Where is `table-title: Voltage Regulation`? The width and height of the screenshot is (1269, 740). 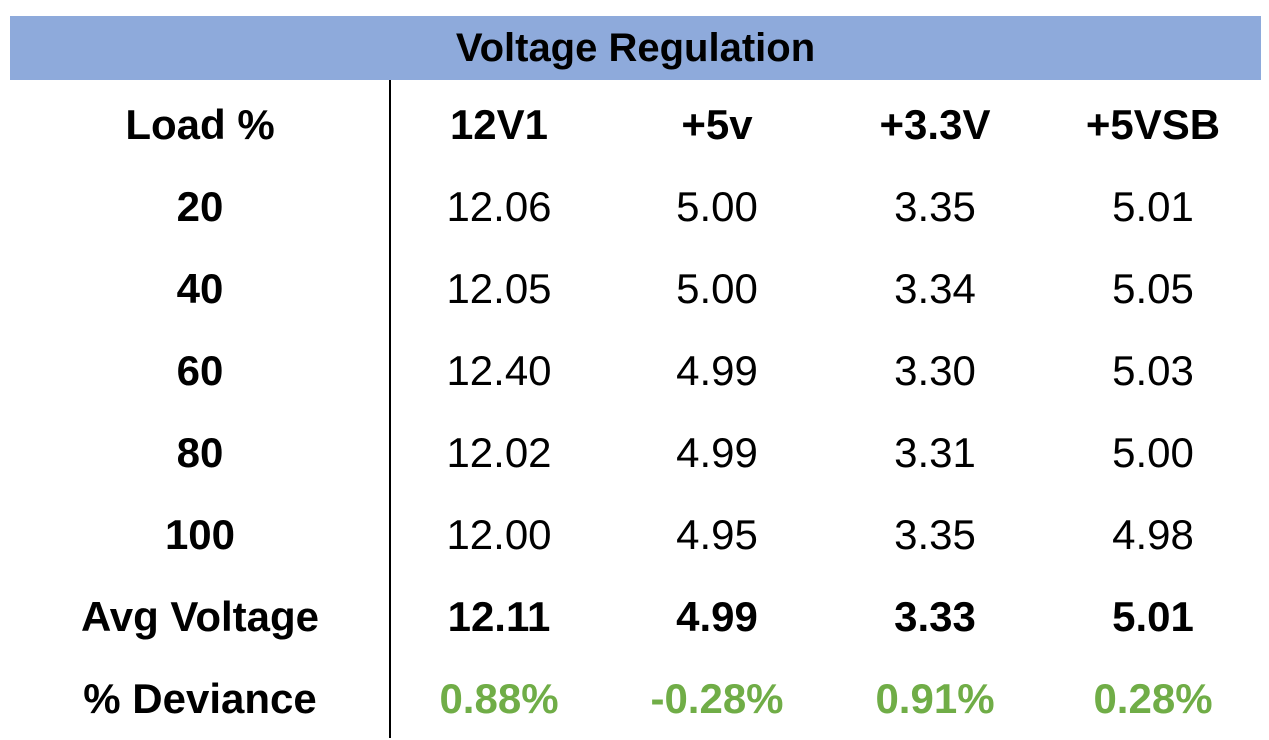
table-title: Voltage Regulation is located at coordinates (635, 47).